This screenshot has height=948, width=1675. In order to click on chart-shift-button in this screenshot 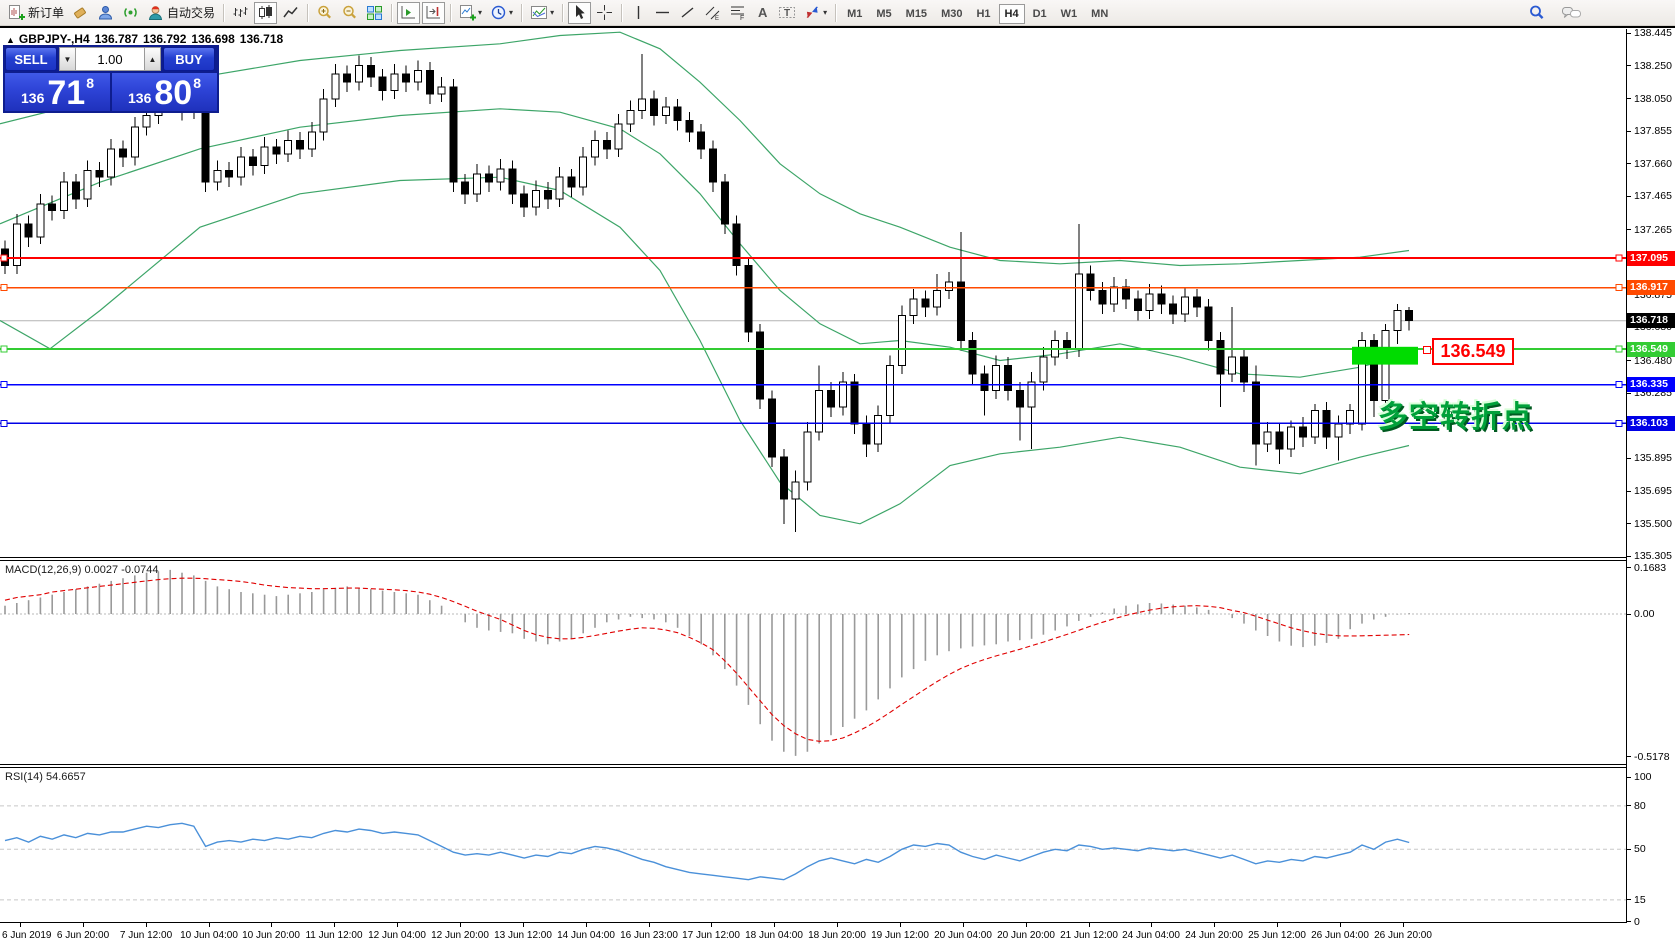, I will do `click(434, 12)`.